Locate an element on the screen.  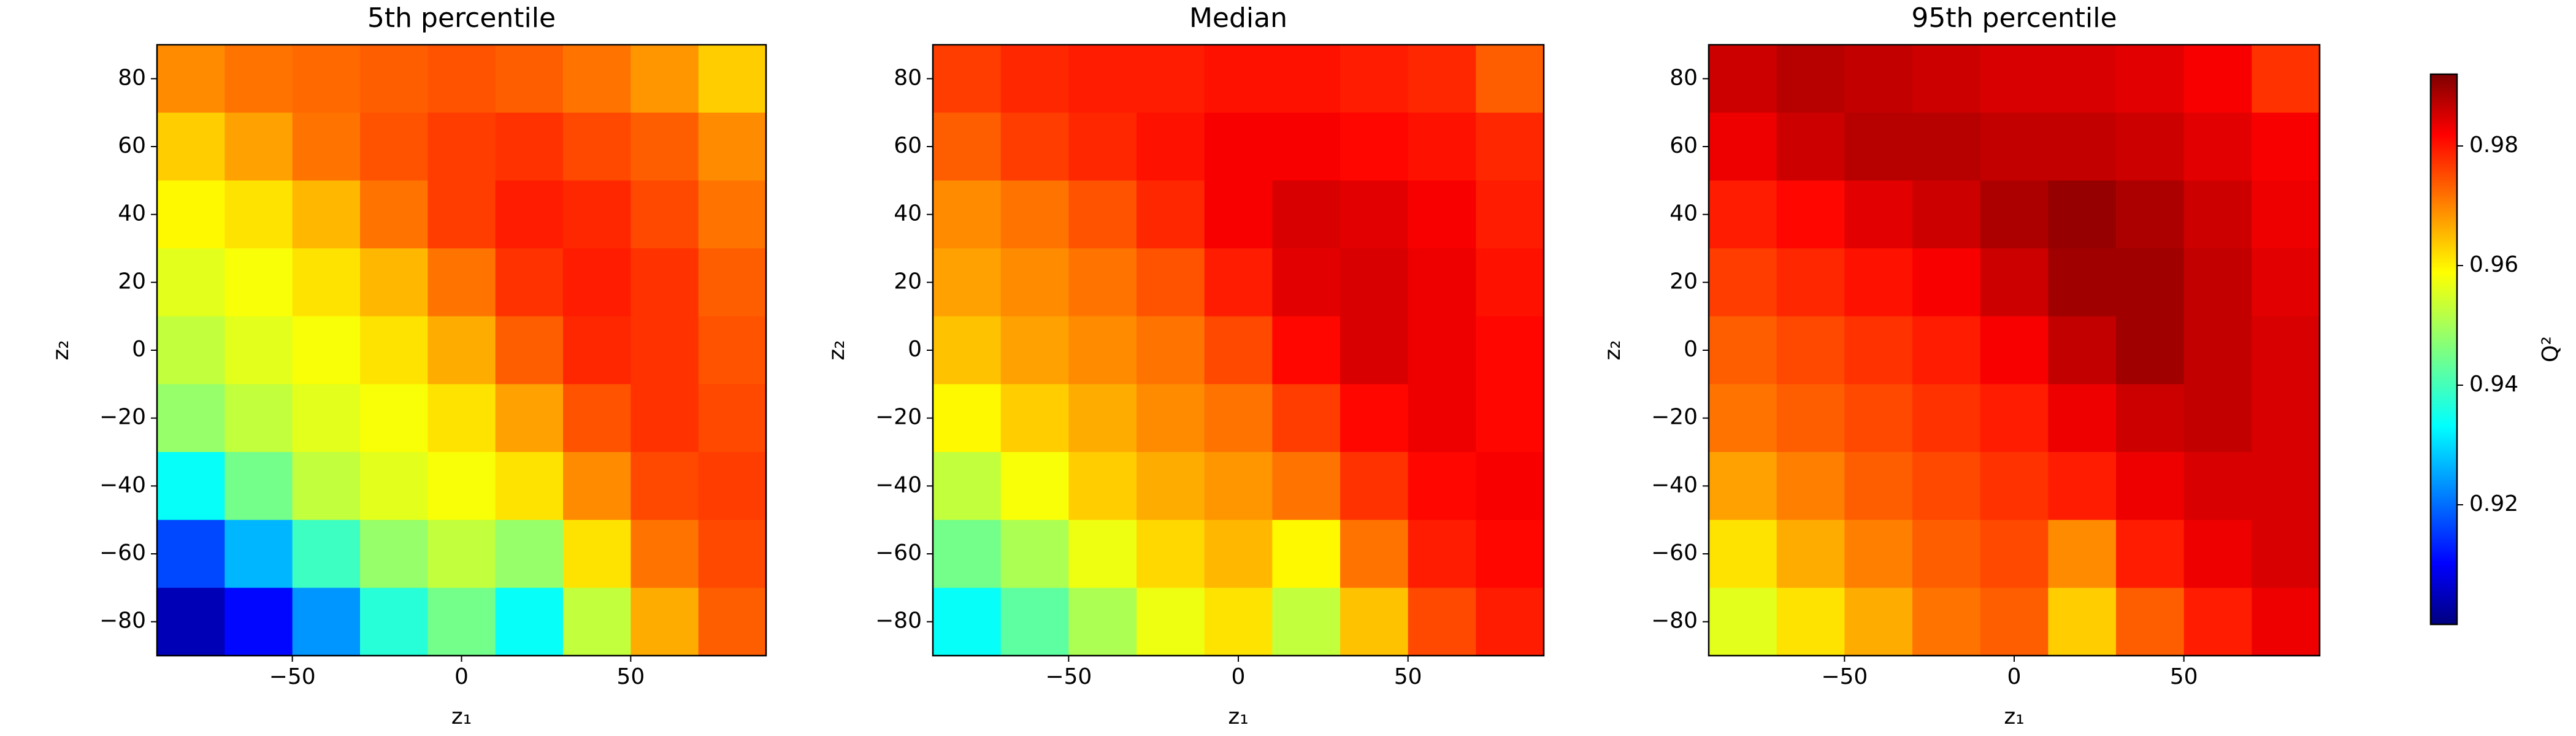
chart-title: 95th percentile is located at coordinates (2014, 18).